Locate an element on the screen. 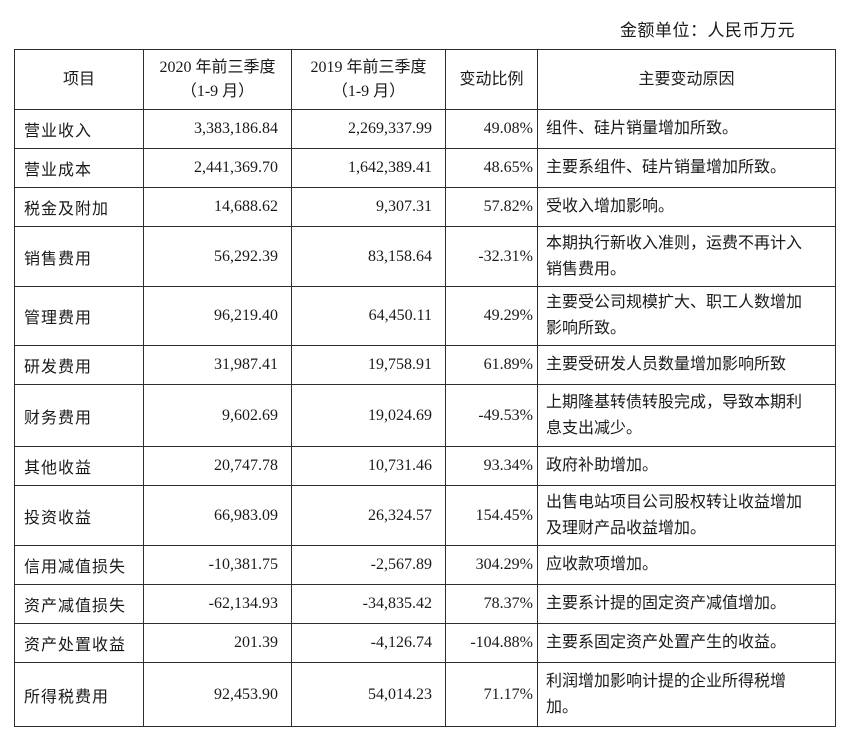 Image resolution: width=847 pixels, height=732 pixels. item-cell: 所得税费用 is located at coordinates (79, 694).